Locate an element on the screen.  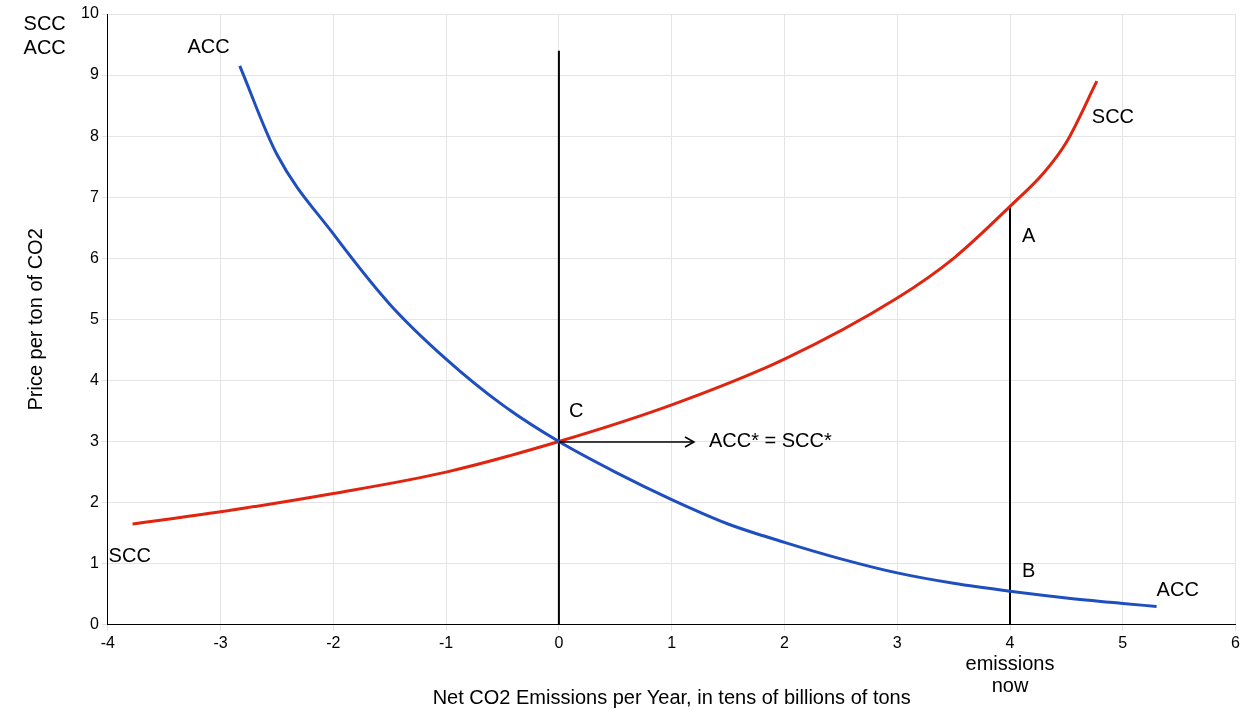
x-tick-label: 2 is located at coordinates (784, 642).